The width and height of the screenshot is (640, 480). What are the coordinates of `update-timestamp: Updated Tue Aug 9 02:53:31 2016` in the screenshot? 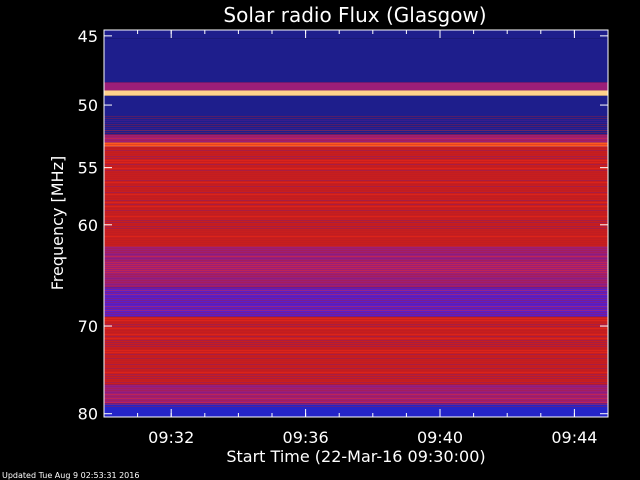 It's located at (71, 475).